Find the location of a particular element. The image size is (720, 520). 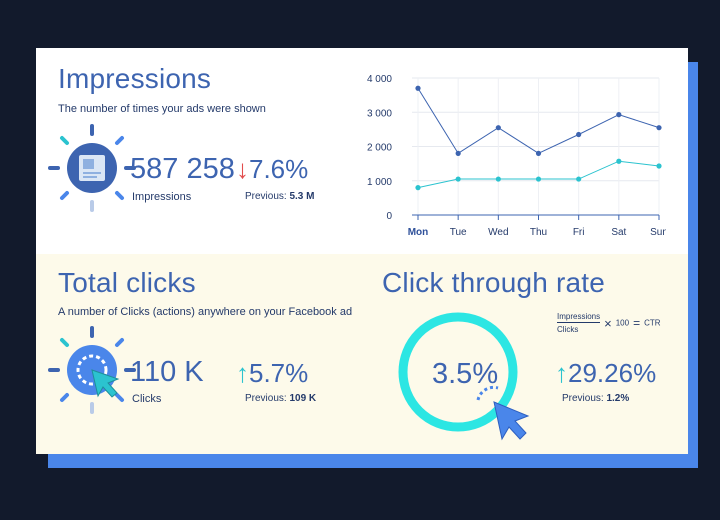

impressions-value-label: Impressions is located at coordinates (162, 197).